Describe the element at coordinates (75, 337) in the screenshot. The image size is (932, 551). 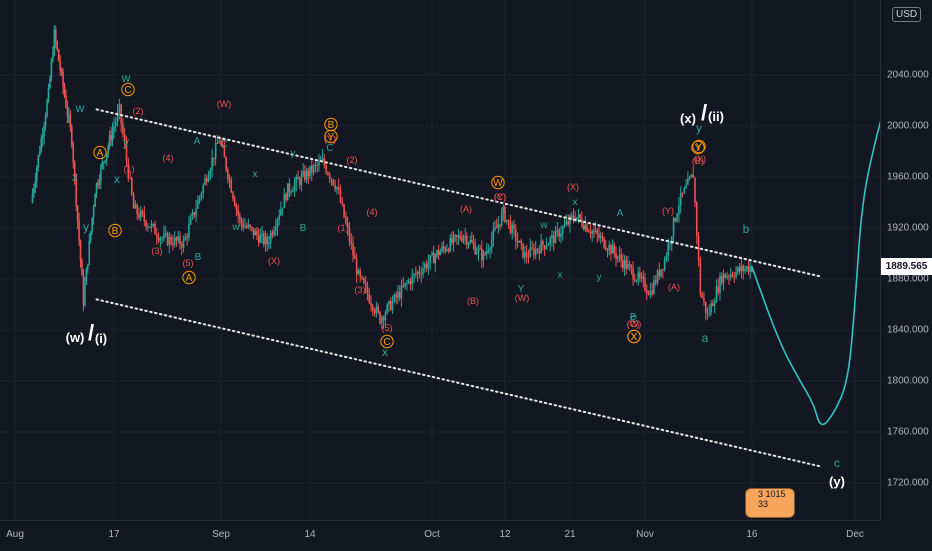
I see `wave-label: (w)` at that location.